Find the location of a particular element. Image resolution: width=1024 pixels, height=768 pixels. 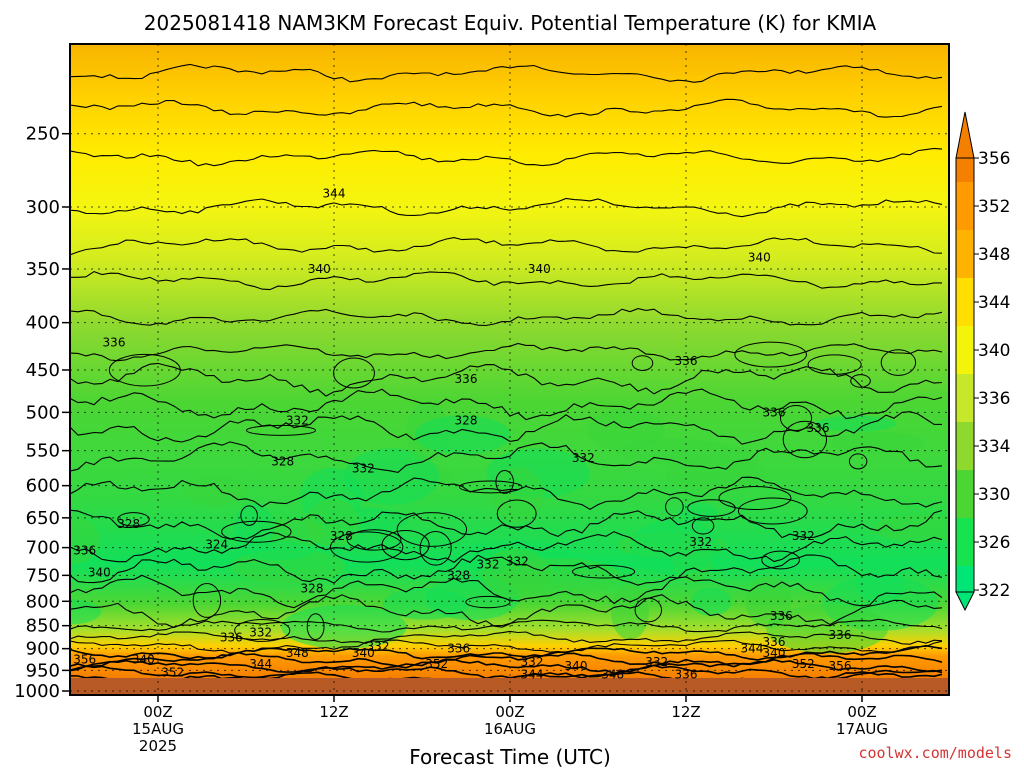

contour-label: 344 is located at coordinates (532, 675).